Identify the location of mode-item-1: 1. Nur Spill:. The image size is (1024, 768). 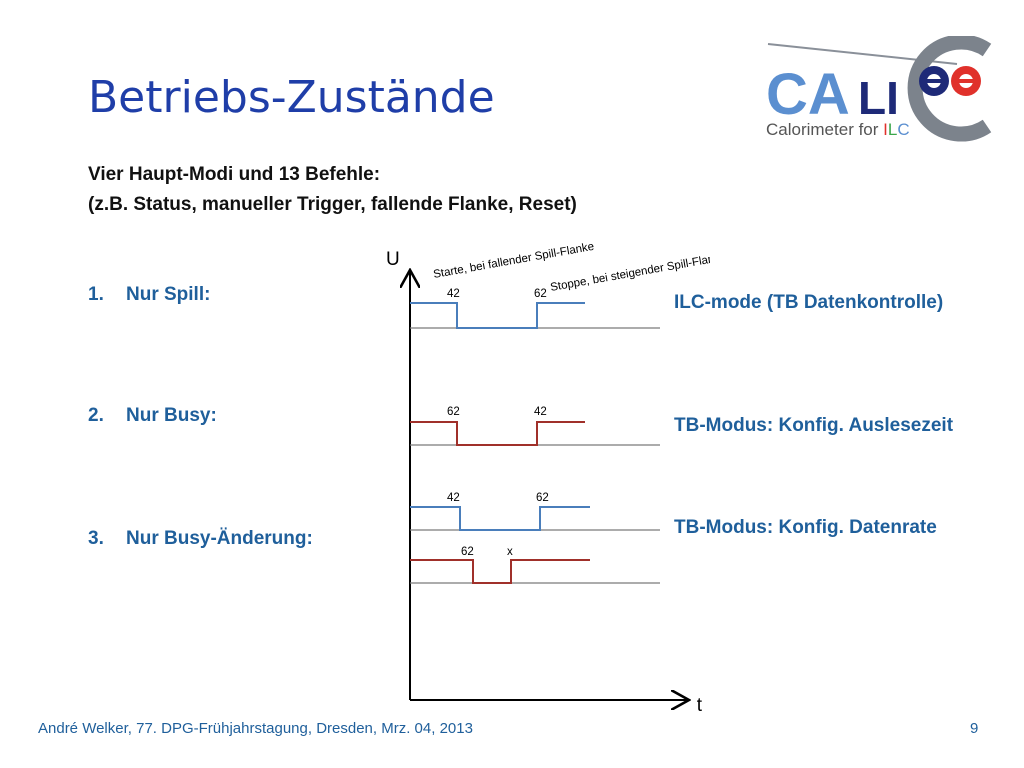
(149, 295).